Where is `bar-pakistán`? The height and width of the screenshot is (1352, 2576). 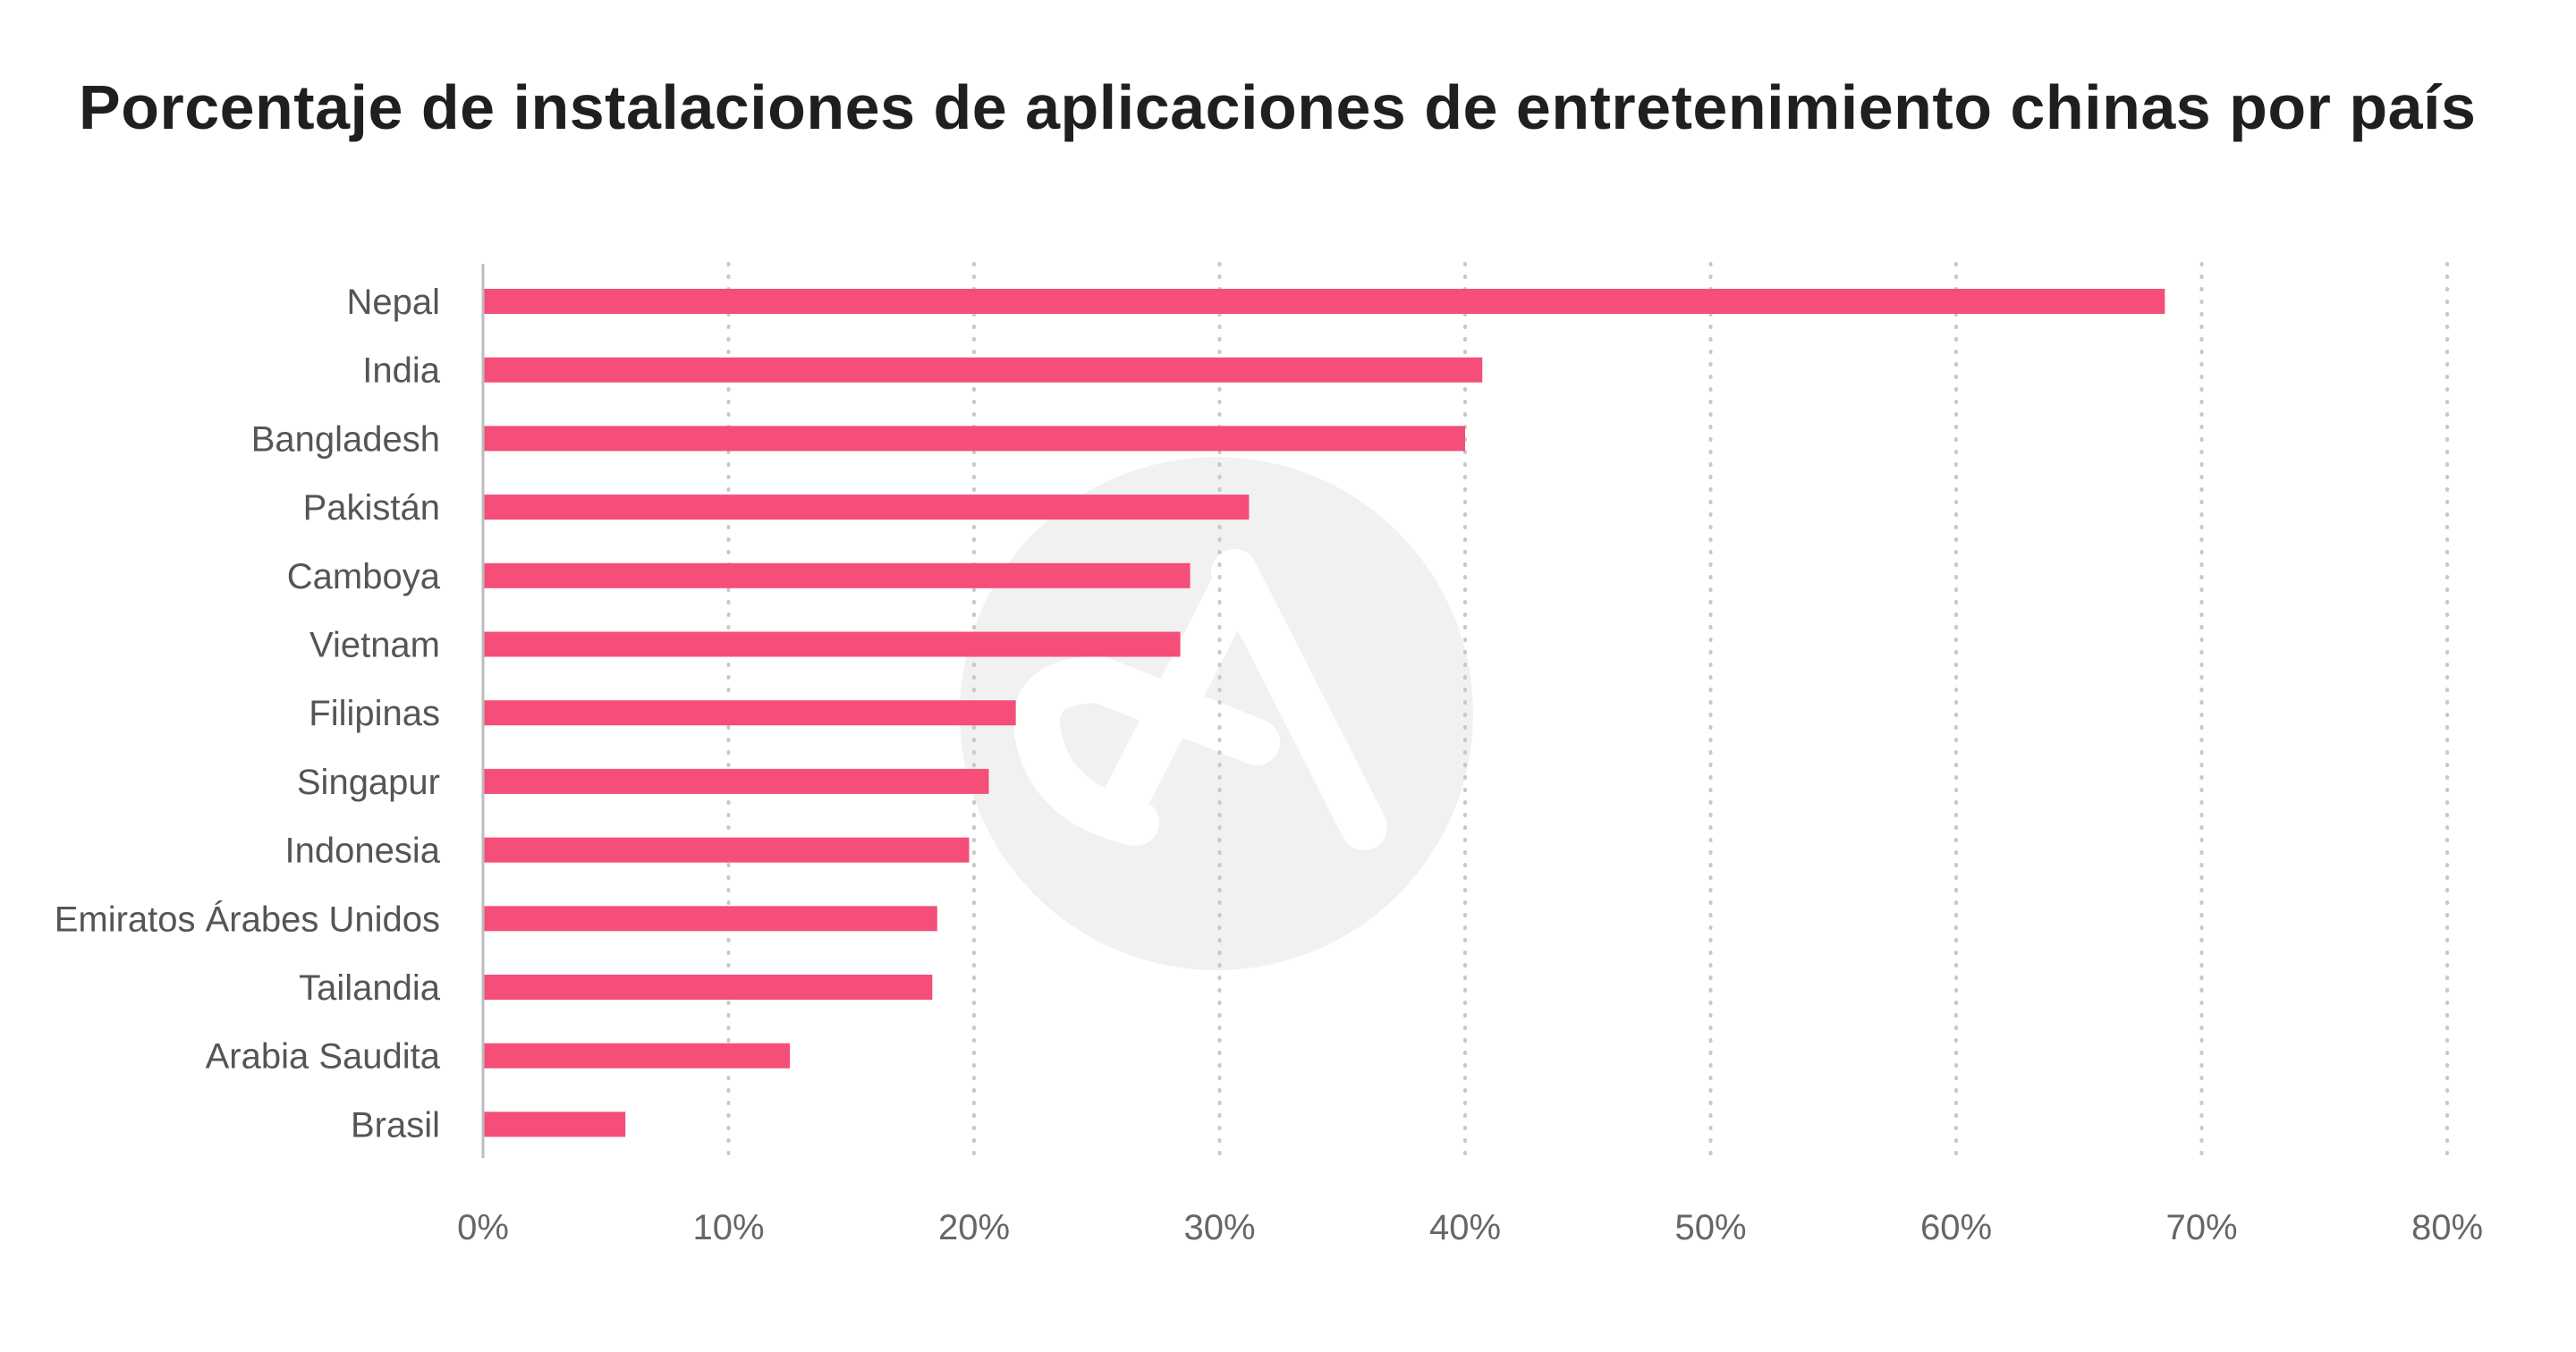
bar-pakistán is located at coordinates (866, 507).